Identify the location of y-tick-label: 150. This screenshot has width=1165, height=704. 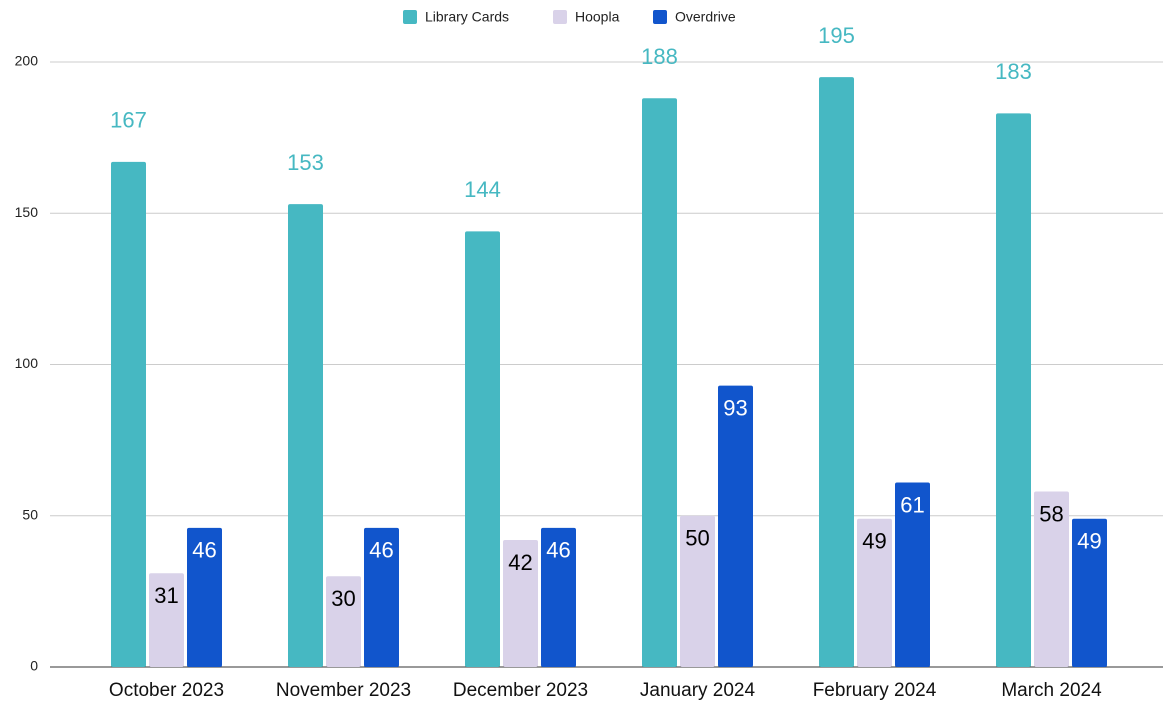
(27, 212).